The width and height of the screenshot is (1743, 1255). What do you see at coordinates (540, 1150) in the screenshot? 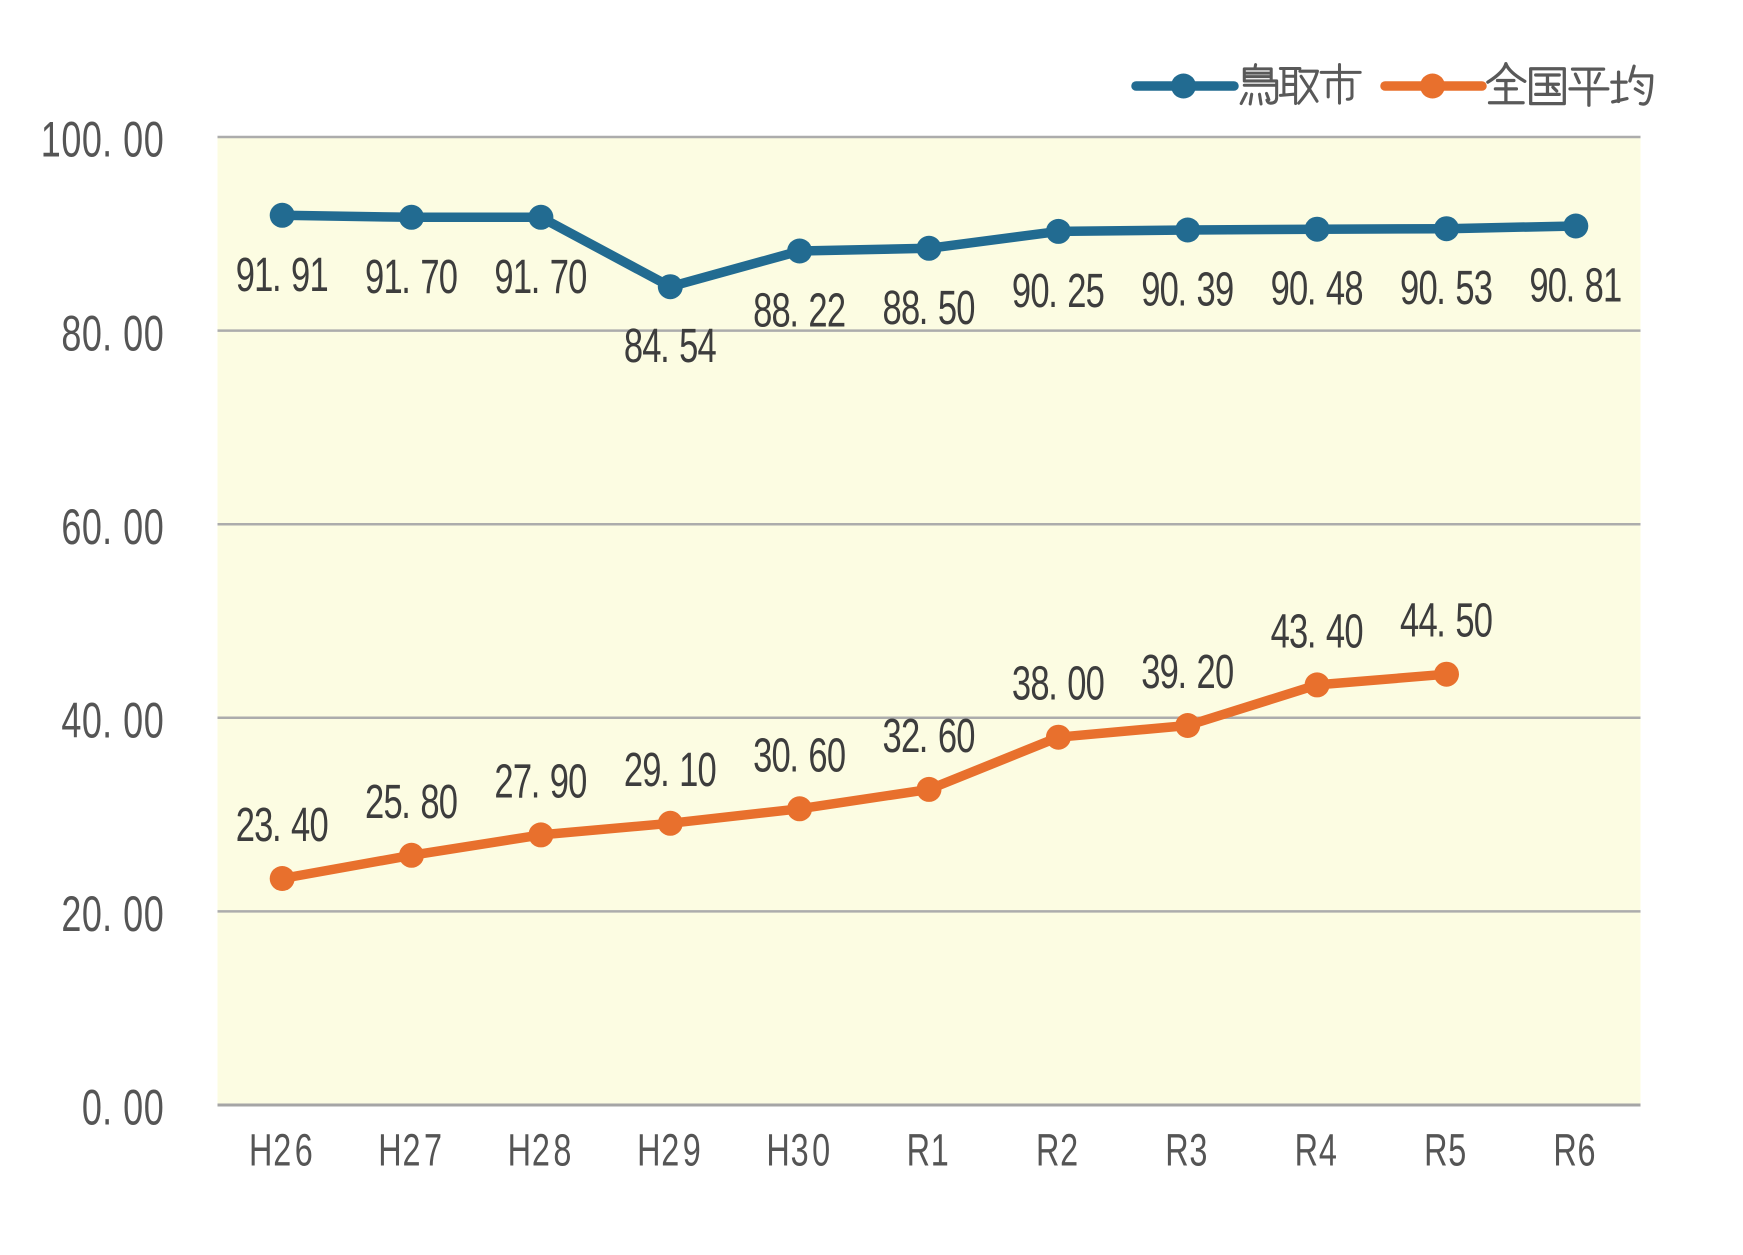
I see `svg-text: H28` at bounding box center [540, 1150].